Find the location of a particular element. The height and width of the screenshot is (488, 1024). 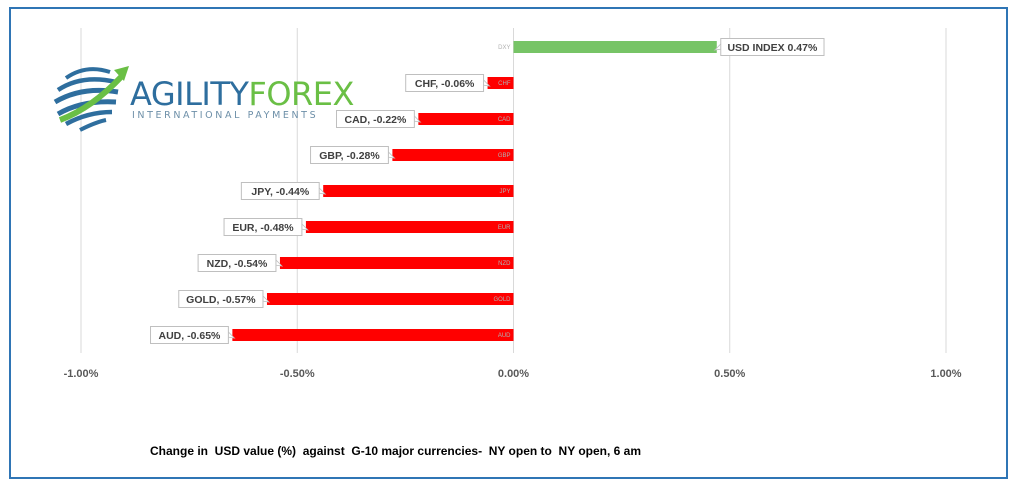

bar-category-label: CAD is located at coordinates (504, 120).